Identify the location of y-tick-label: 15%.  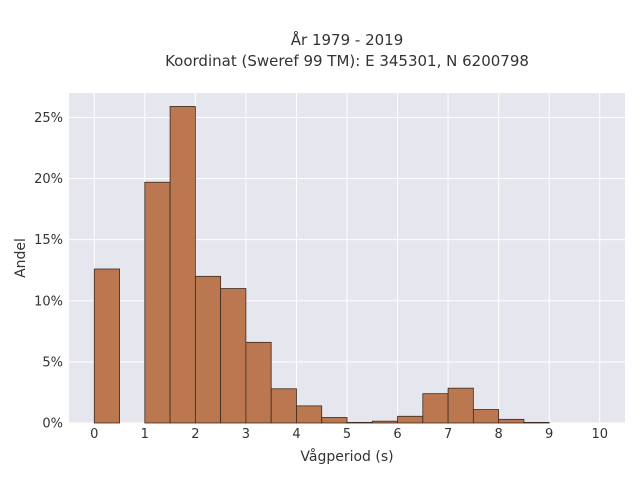
(48, 240).